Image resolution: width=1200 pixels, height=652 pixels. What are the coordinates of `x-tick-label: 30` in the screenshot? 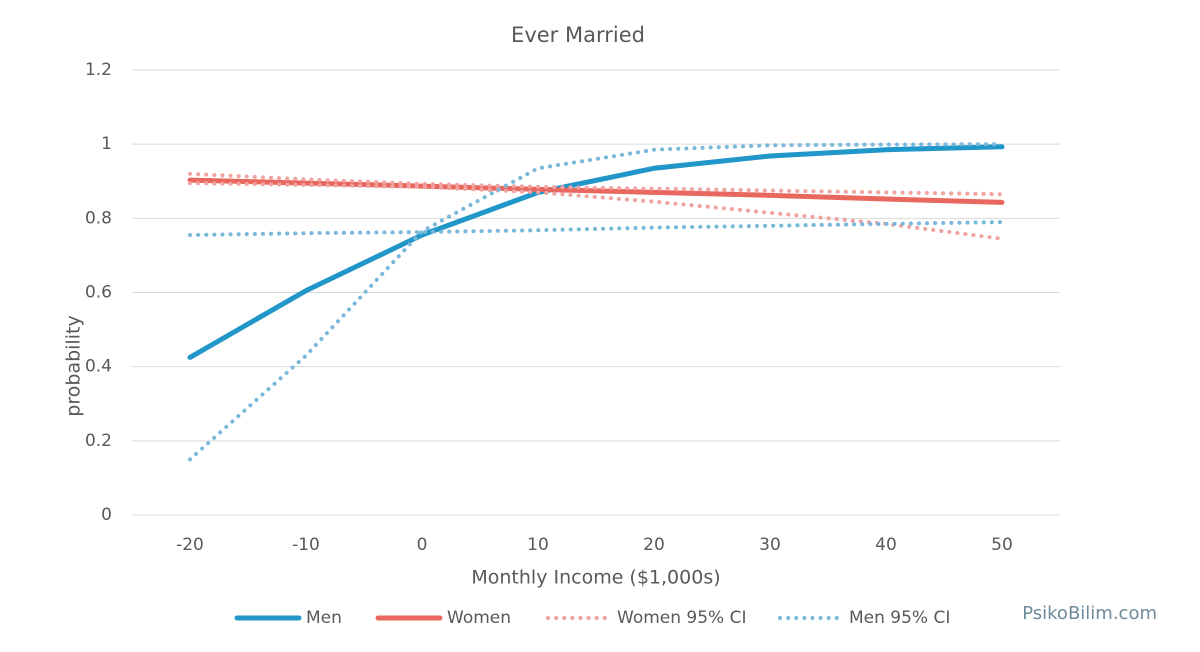 It's located at (770, 545).